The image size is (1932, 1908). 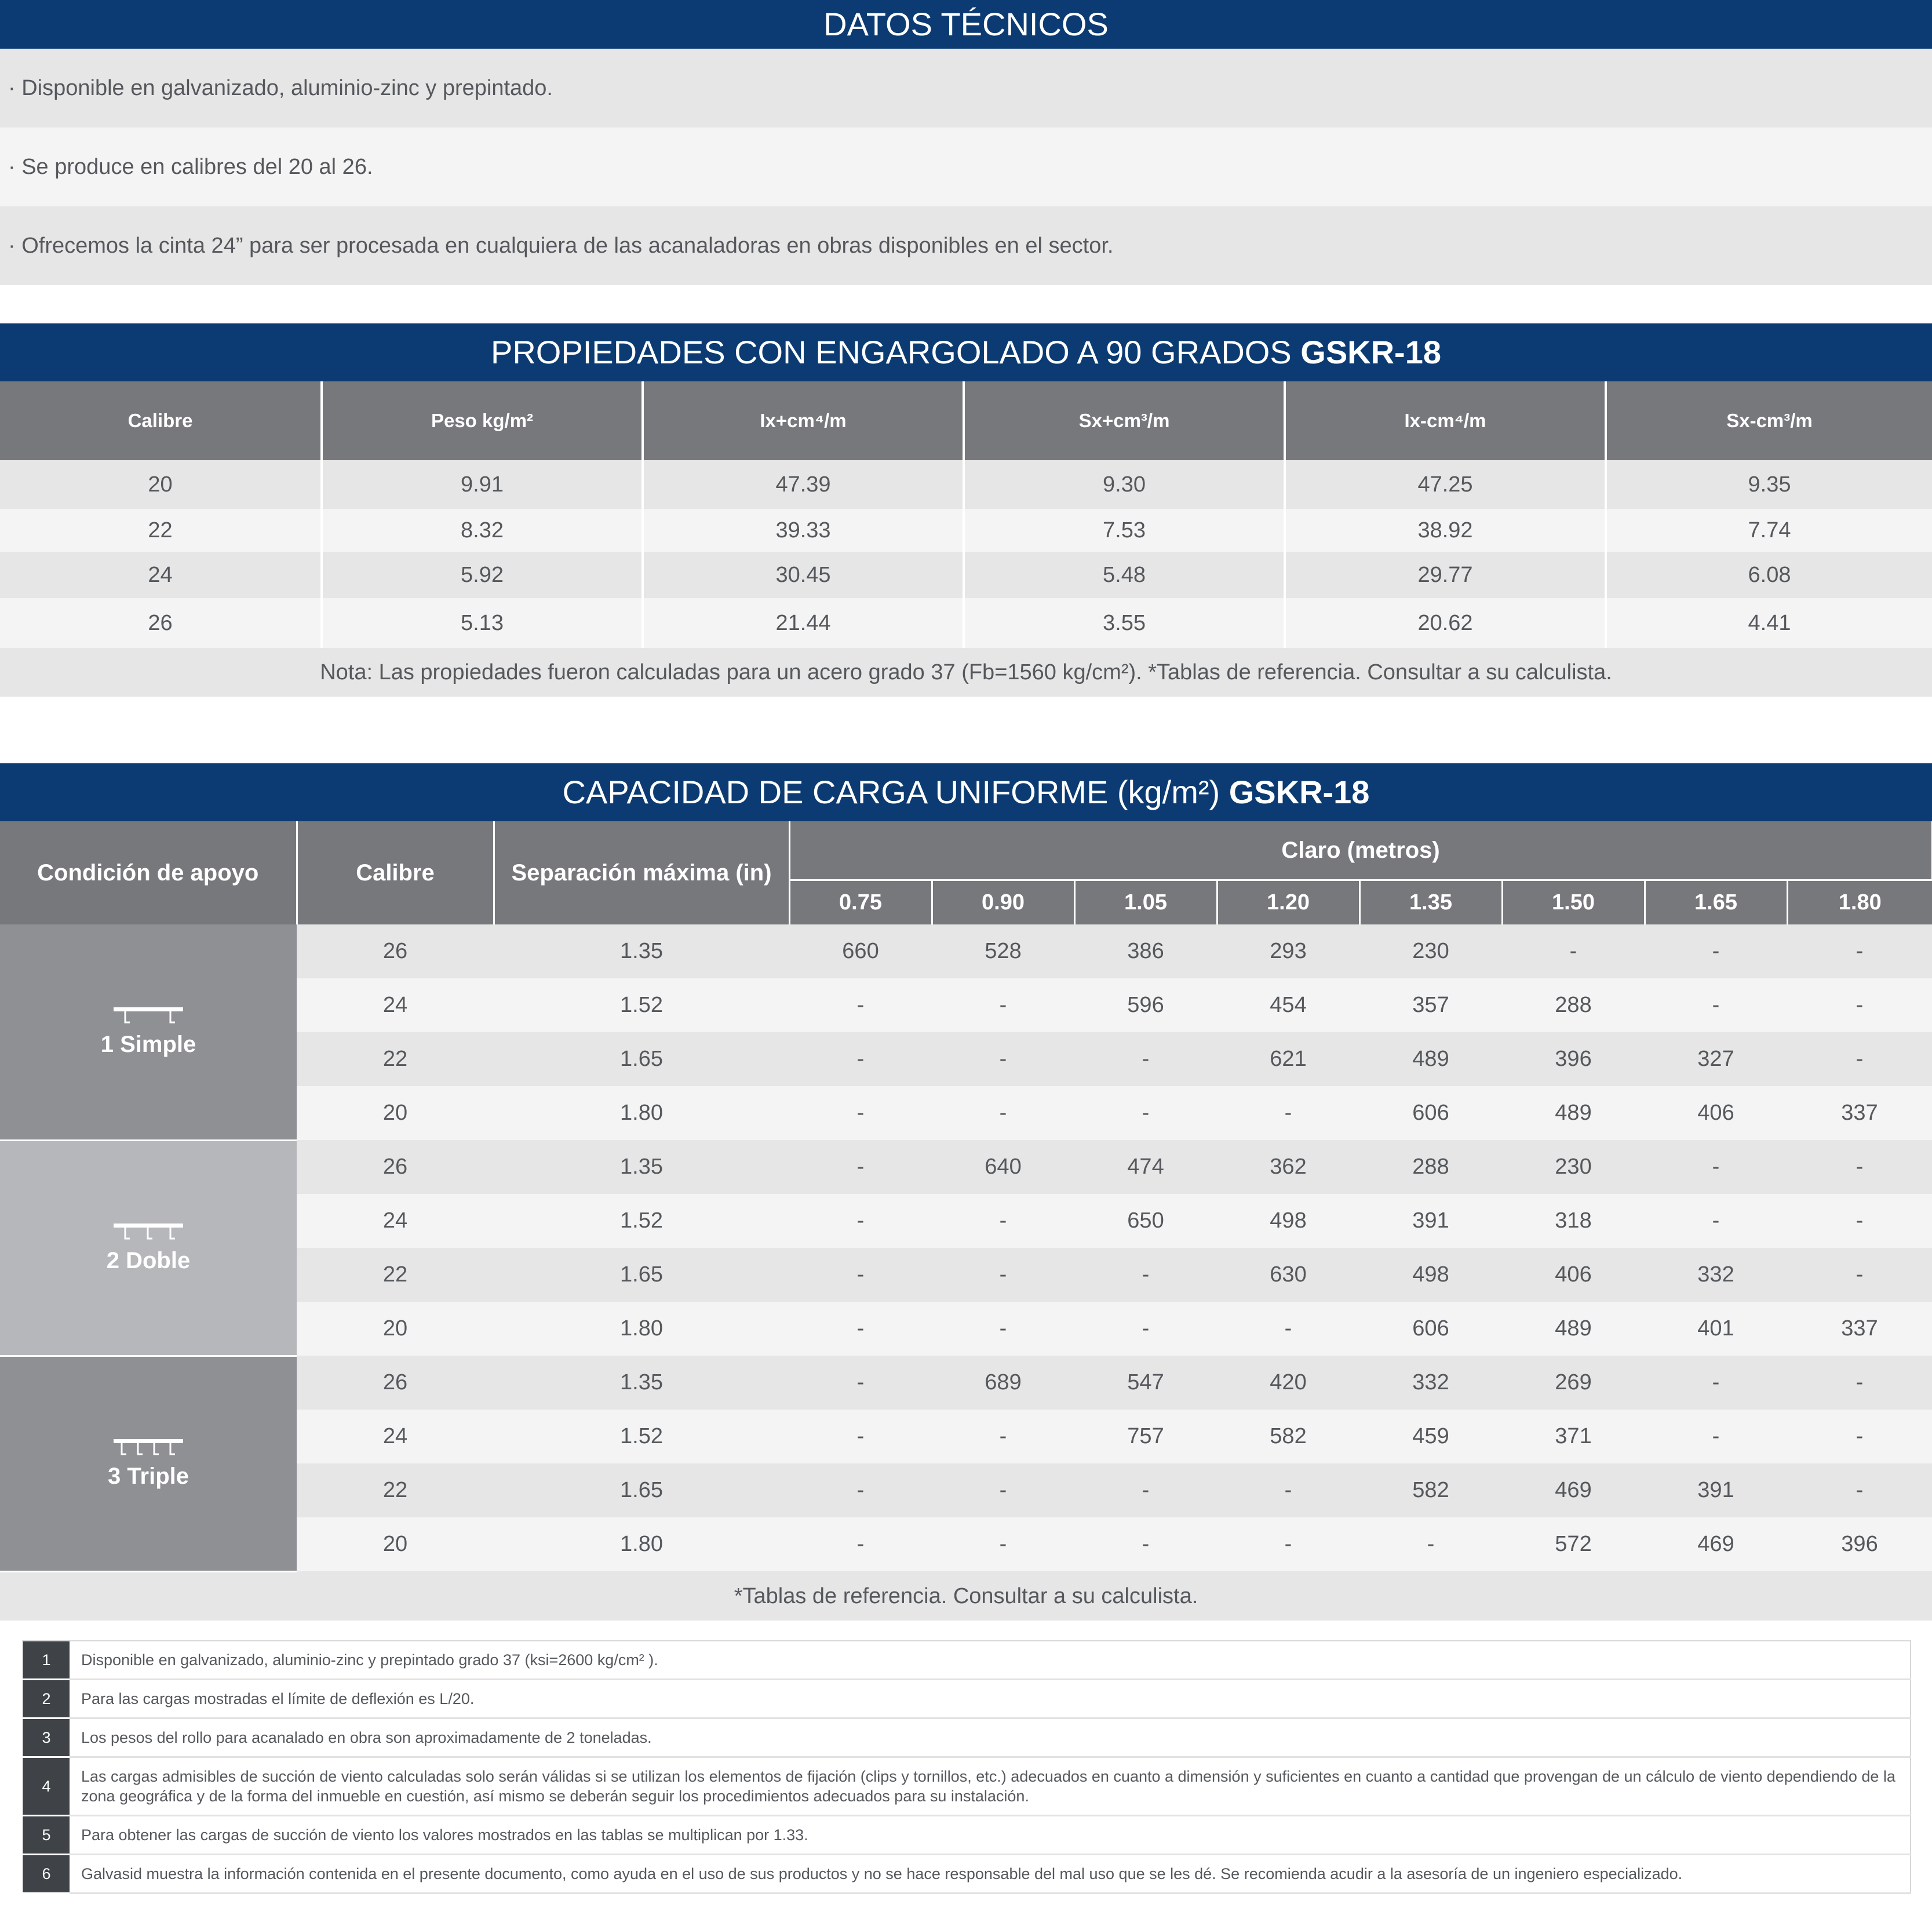 I want to click on separacion-cell: 1.35, so click(x=641, y=1383).